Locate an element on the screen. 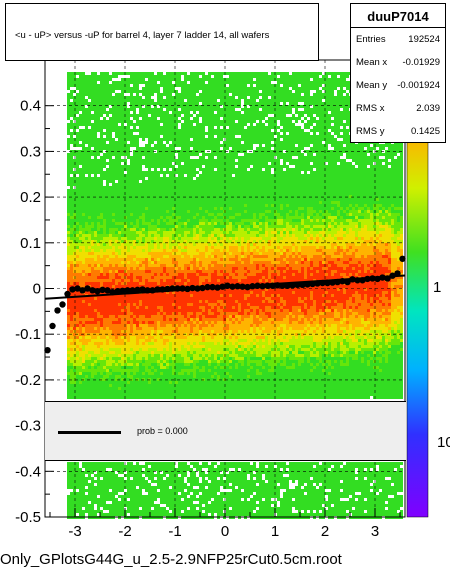 Image resolution: width=450 pixels, height=575 pixels. y-tick-label: 0.1 is located at coordinates (30, 243).